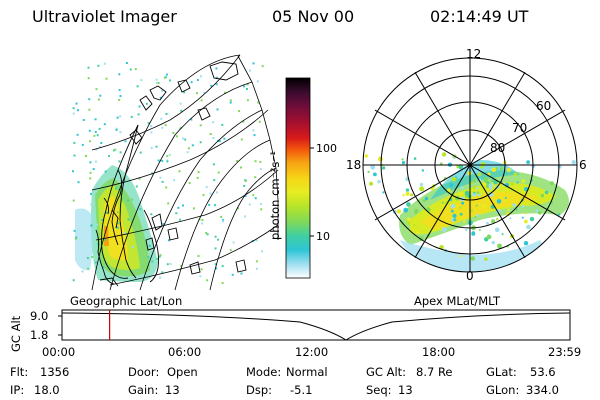 The height and width of the screenshot is (400, 600). What do you see at coordinates (503, 390) in the screenshot?
I see `glon-label: GLon:` at bounding box center [503, 390].